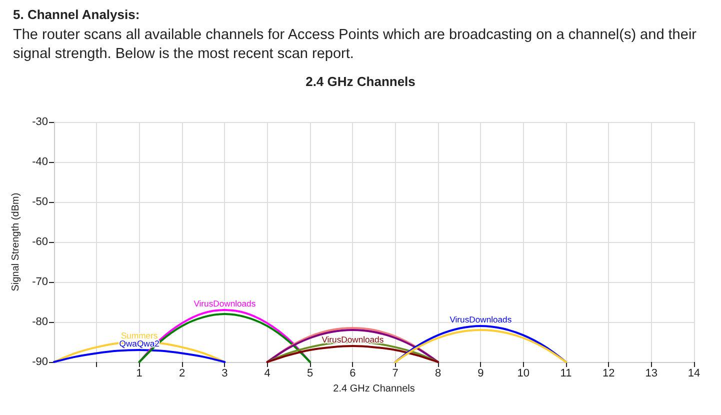  Describe the element at coordinates (694, 374) in the screenshot. I see `x-tick-label: 14` at that location.